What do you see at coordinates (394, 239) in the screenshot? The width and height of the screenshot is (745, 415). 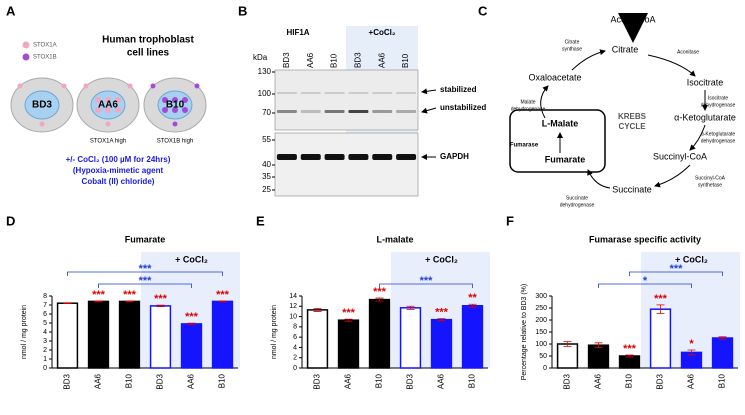 I see `chart-title: L-malate` at bounding box center [394, 239].